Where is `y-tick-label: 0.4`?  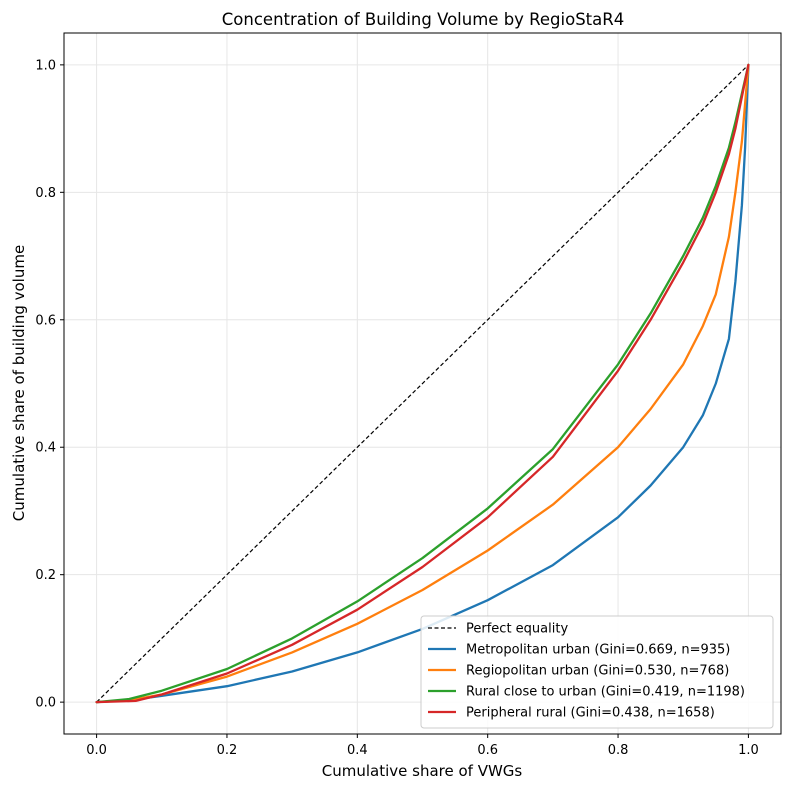 y-tick-label: 0.4 is located at coordinates (45, 448).